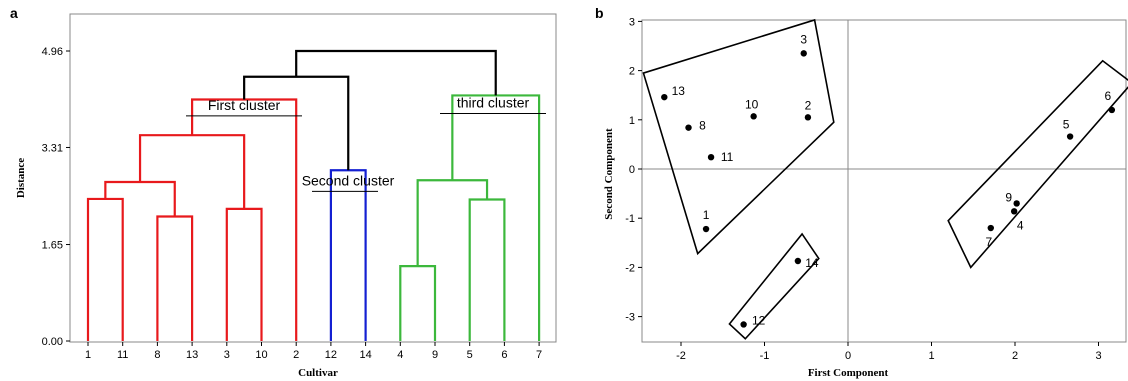  I want to click on pca-y-tick-label: -3, so click(630, 318).